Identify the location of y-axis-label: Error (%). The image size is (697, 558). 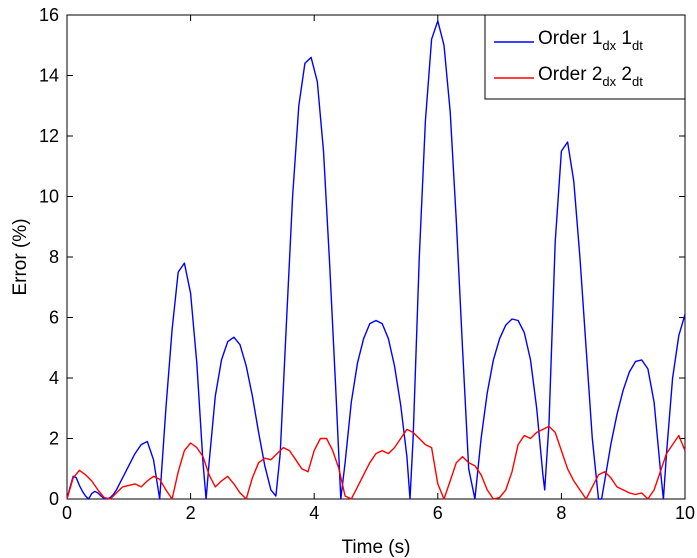
(20, 256).